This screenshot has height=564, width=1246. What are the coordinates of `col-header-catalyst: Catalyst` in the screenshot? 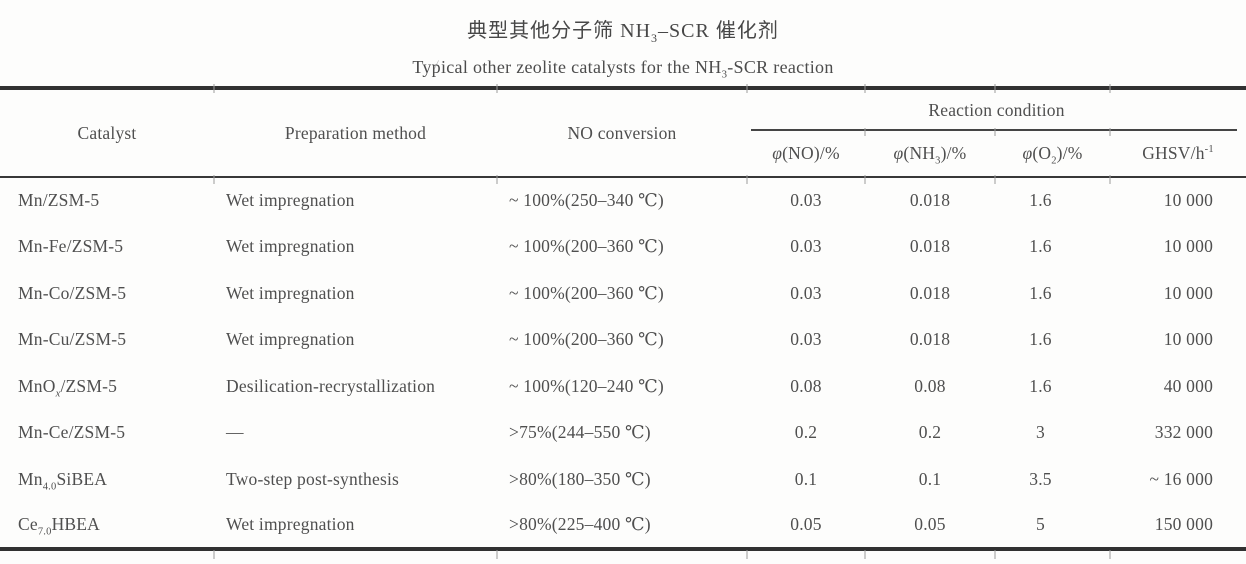 It's located at (107, 132).